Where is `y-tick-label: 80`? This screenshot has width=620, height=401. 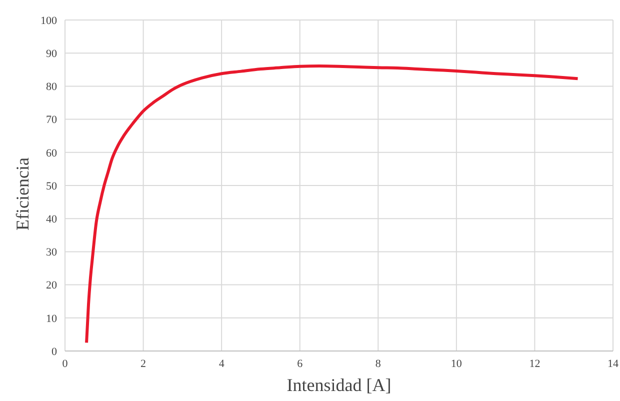
y-tick-label: 80 is located at coordinates (52, 87).